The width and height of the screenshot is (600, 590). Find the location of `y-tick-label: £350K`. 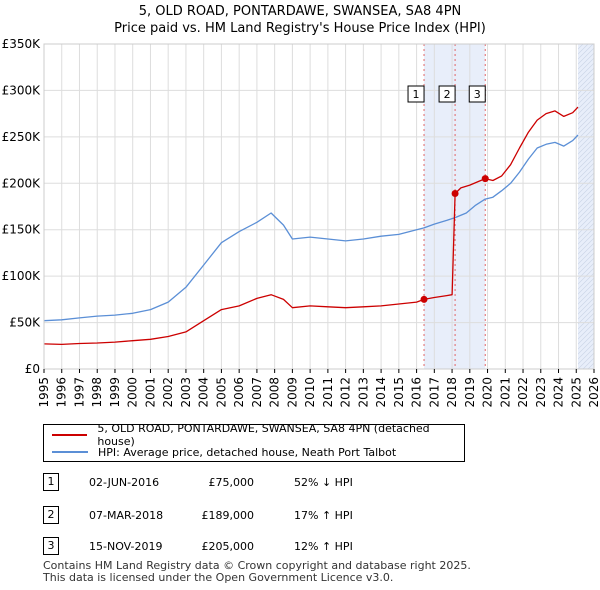

y-tick-label: £350K is located at coordinates (22, 44).